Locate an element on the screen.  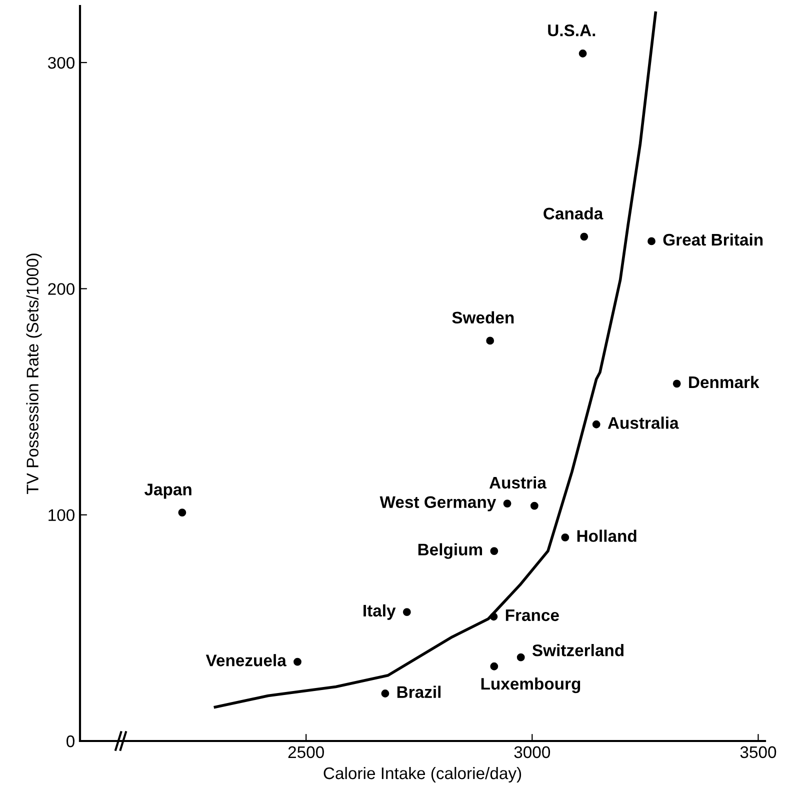
y-tick-label: 100 is located at coordinates (61, 515).